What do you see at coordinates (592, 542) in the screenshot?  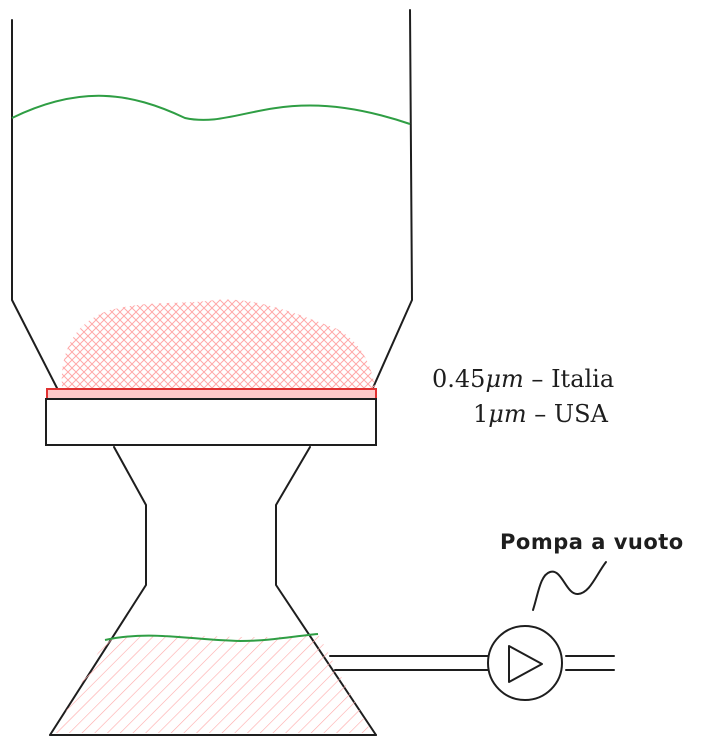 I see `pump-label: Pompa a vuoto` at bounding box center [592, 542].